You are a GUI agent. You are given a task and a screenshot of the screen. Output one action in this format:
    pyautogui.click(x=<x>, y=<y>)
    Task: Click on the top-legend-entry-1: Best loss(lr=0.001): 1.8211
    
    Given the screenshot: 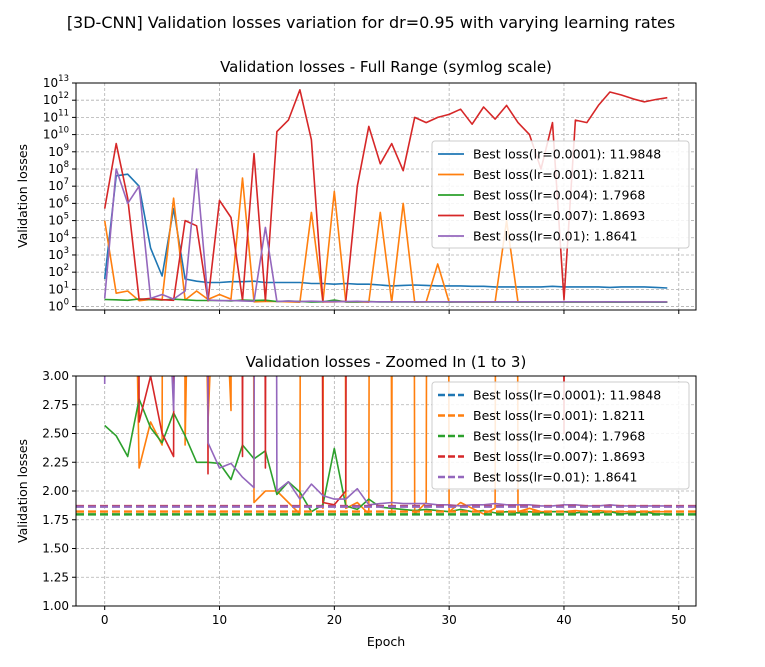 What is the action you would take?
    pyautogui.click(x=559, y=174)
    